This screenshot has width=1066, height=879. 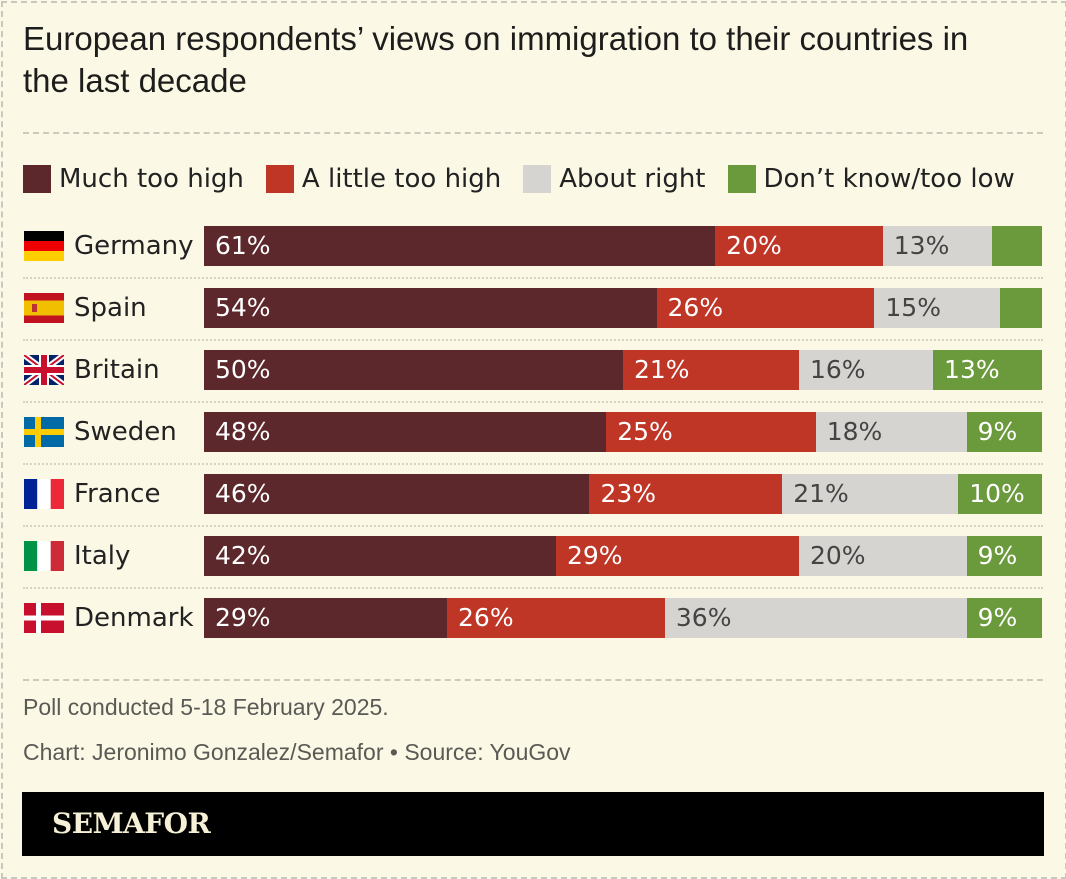 What do you see at coordinates (151, 179) in the screenshot?
I see `legend-label: Much too high` at bounding box center [151, 179].